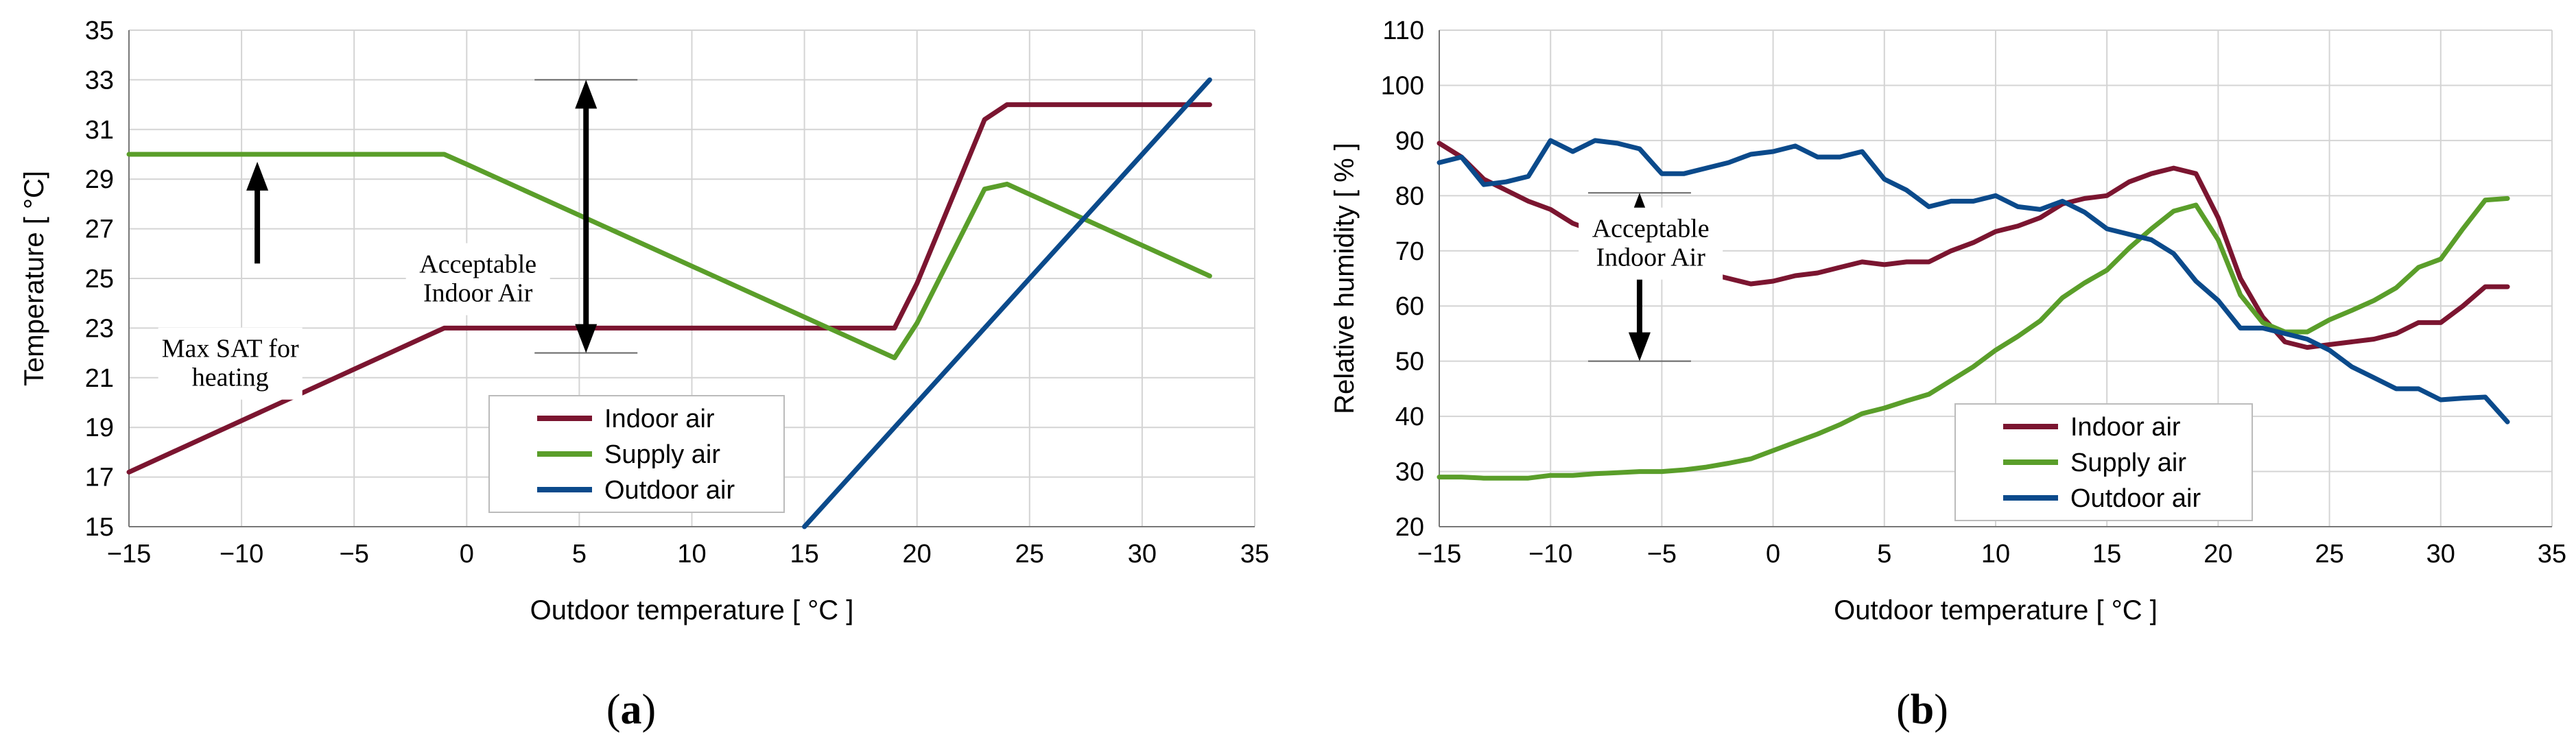 This screenshot has height=753, width=2576. Describe the element at coordinates (230, 377) in the screenshot. I see `annotation-text: heating` at that location.